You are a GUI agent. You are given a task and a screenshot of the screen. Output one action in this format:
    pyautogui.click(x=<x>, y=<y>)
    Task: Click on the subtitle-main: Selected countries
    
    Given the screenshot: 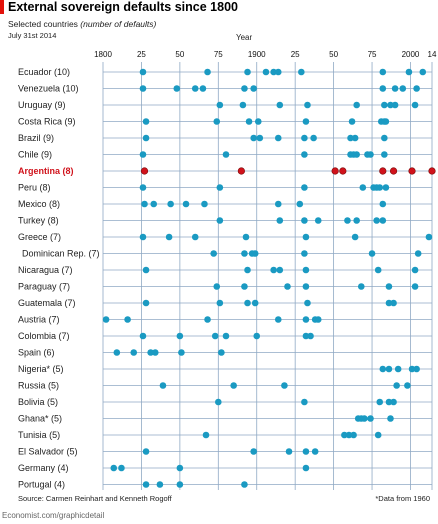 What is the action you would take?
    pyautogui.click(x=44, y=24)
    